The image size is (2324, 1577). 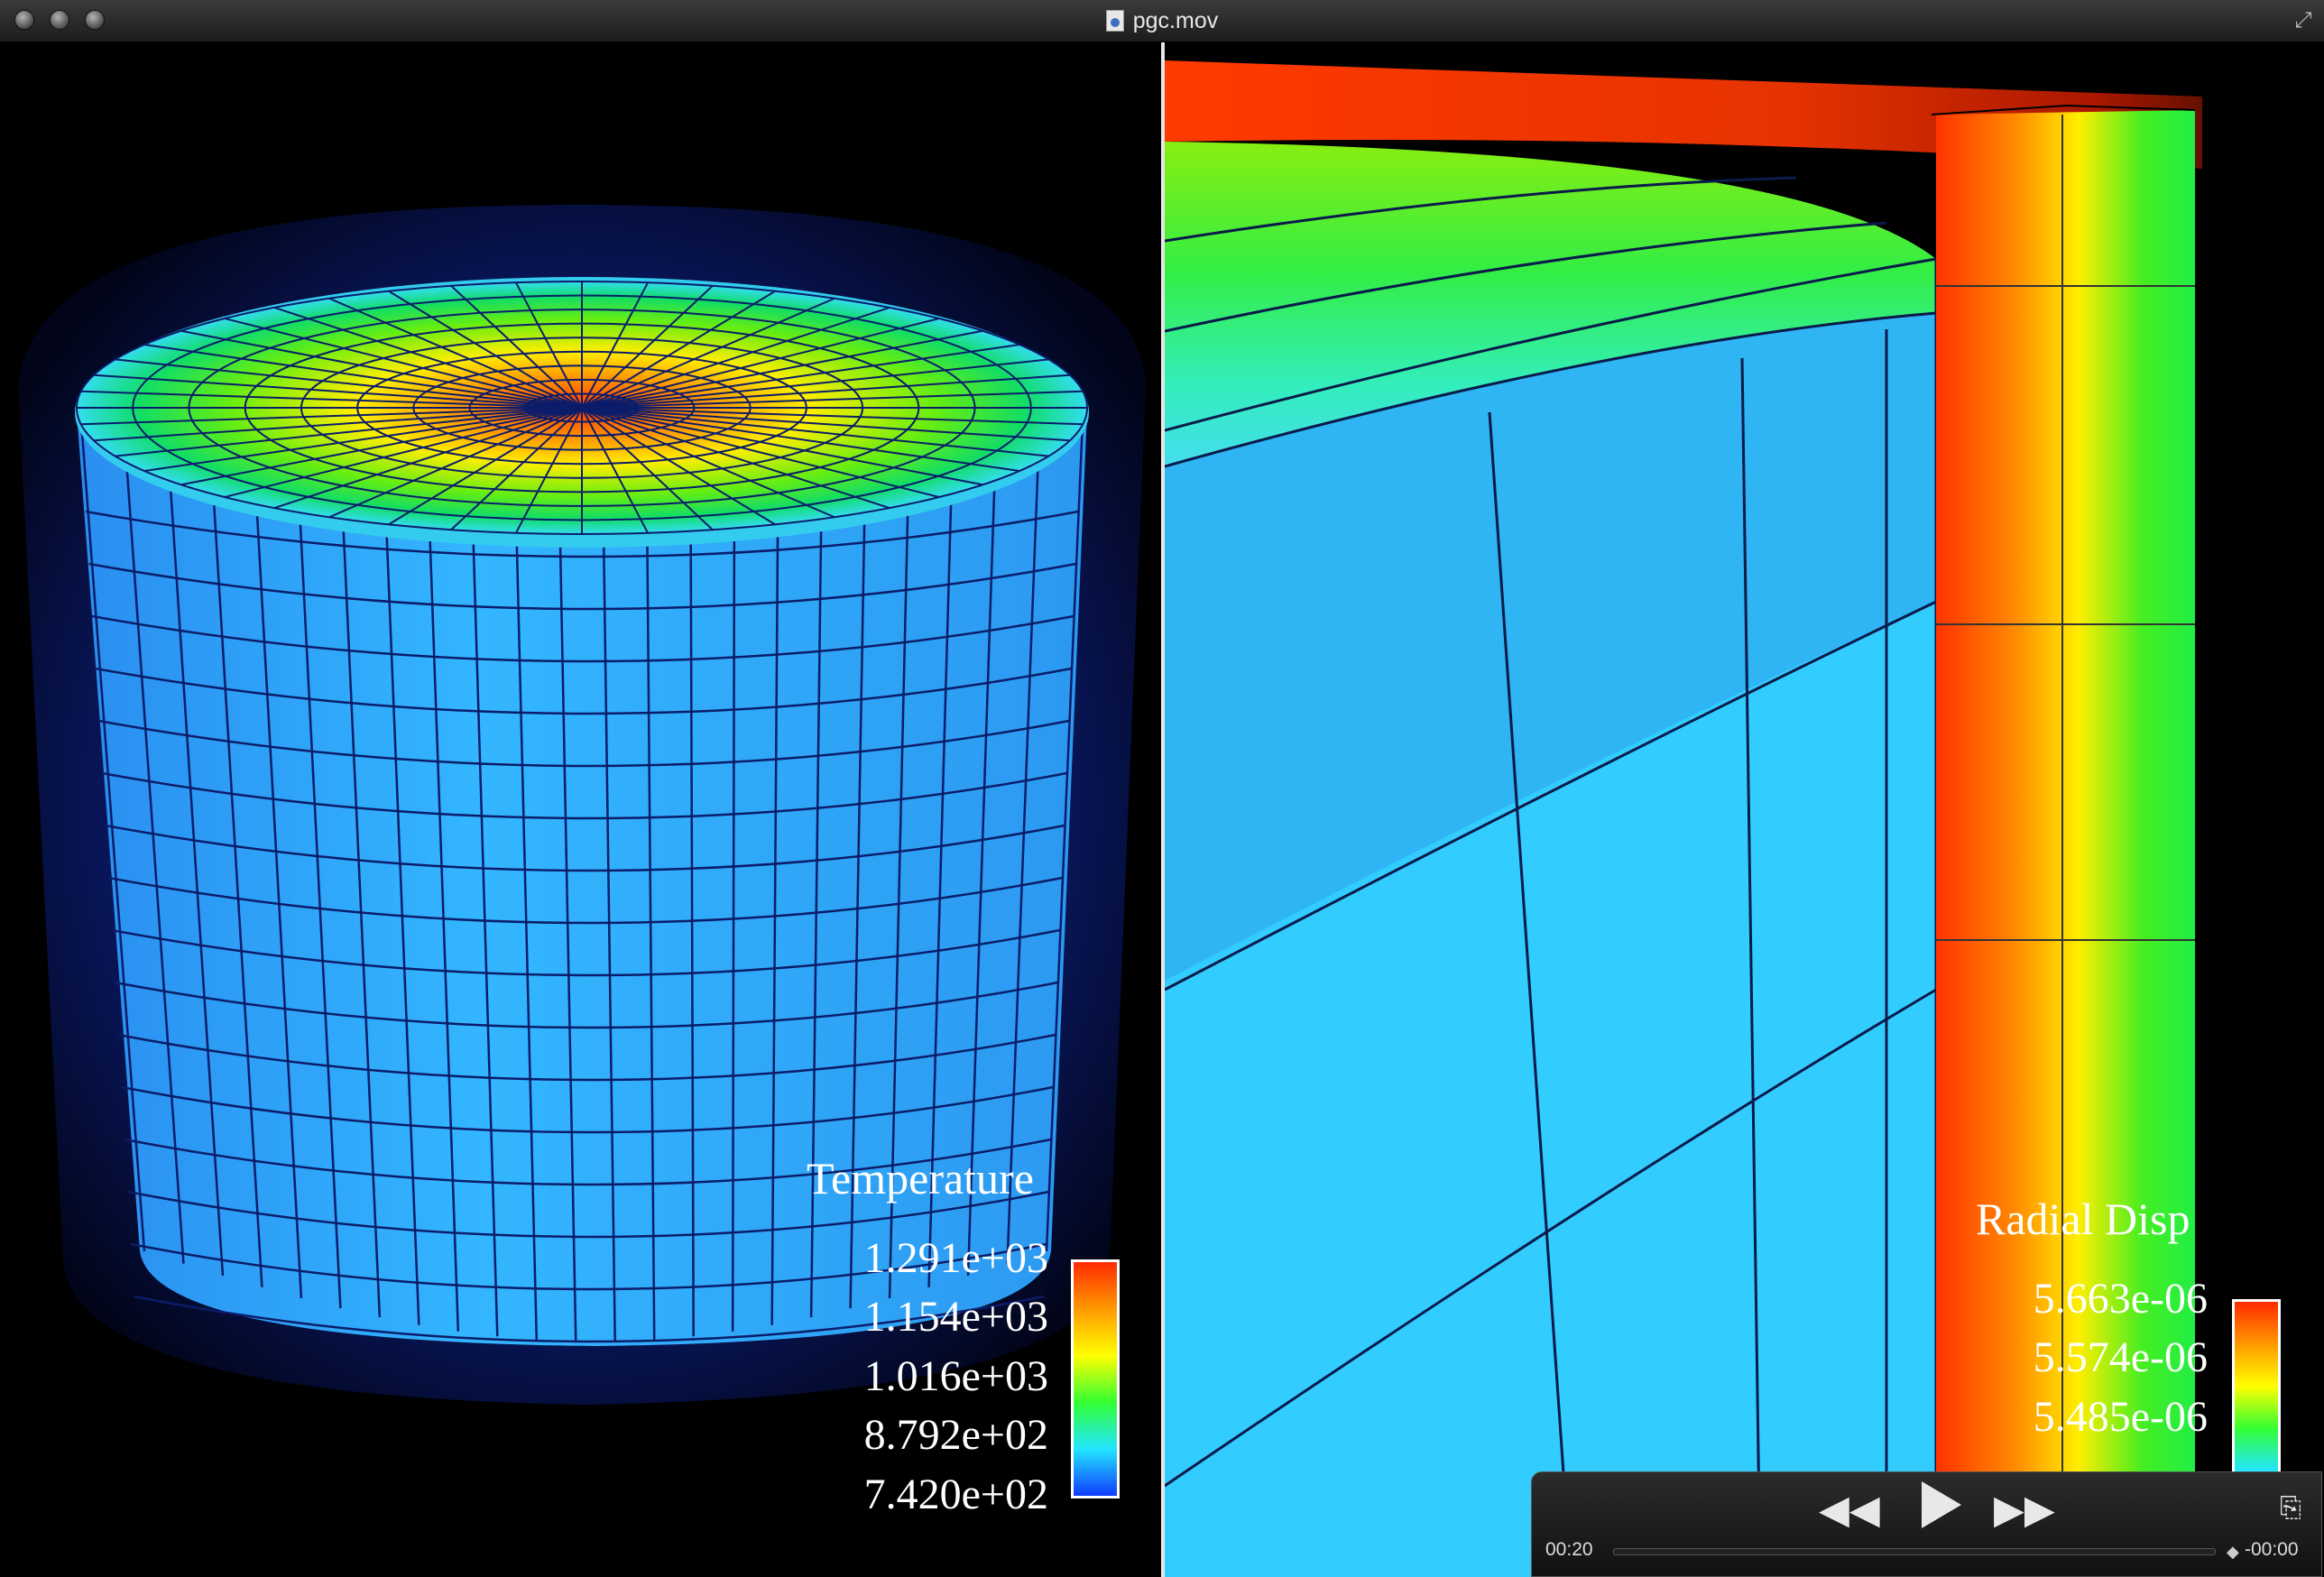 What do you see at coordinates (2120, 1299) in the screenshot?
I see `radial-disp-legend-value: 5.663e-06` at bounding box center [2120, 1299].